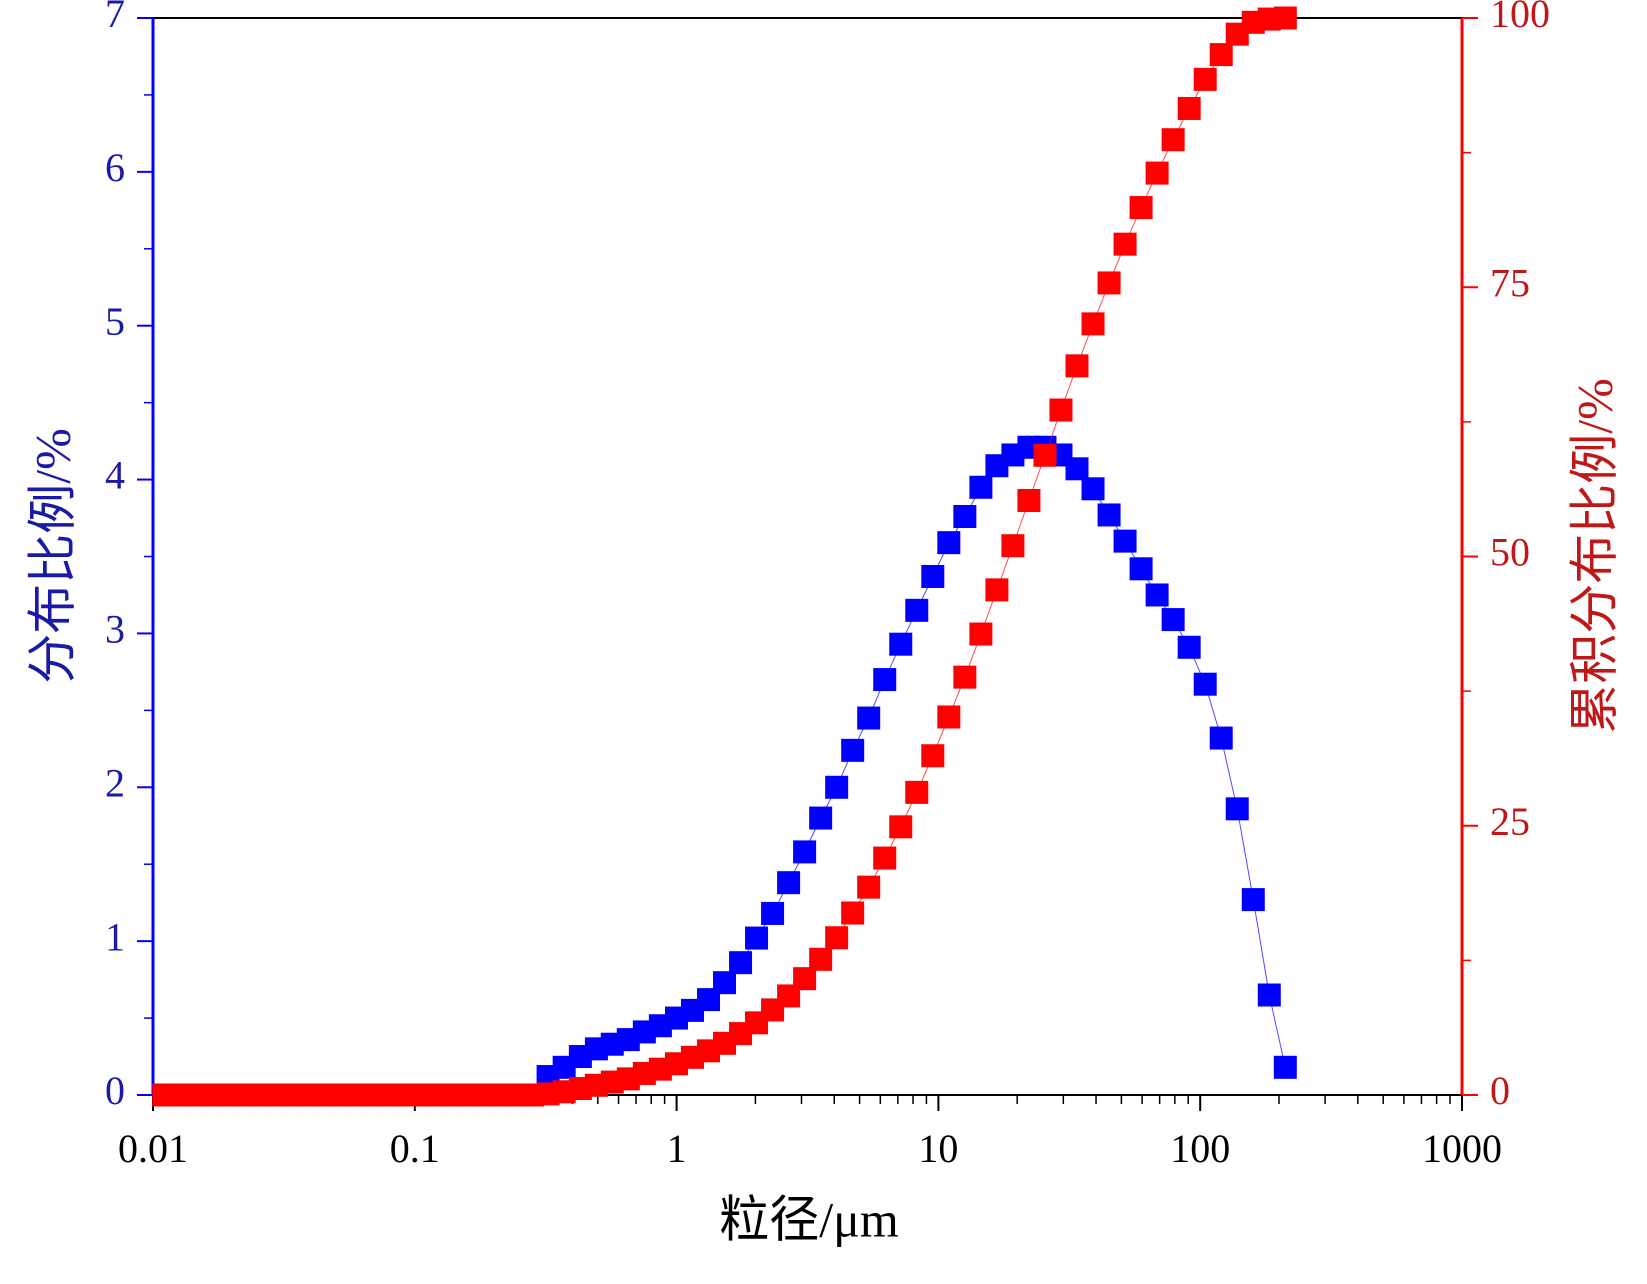 The image size is (1647, 1284). What do you see at coordinates (115, 782) in the screenshot?
I see `y-tick-label: 2` at bounding box center [115, 782].